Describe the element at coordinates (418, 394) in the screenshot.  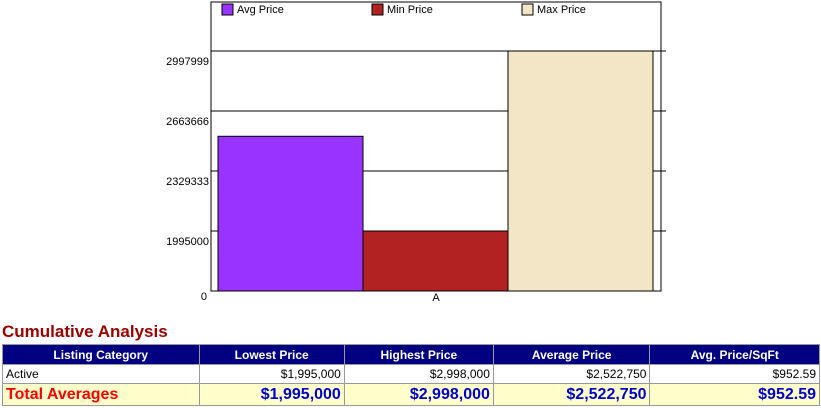
I see `totals-cell: $2,998,000` at that location.